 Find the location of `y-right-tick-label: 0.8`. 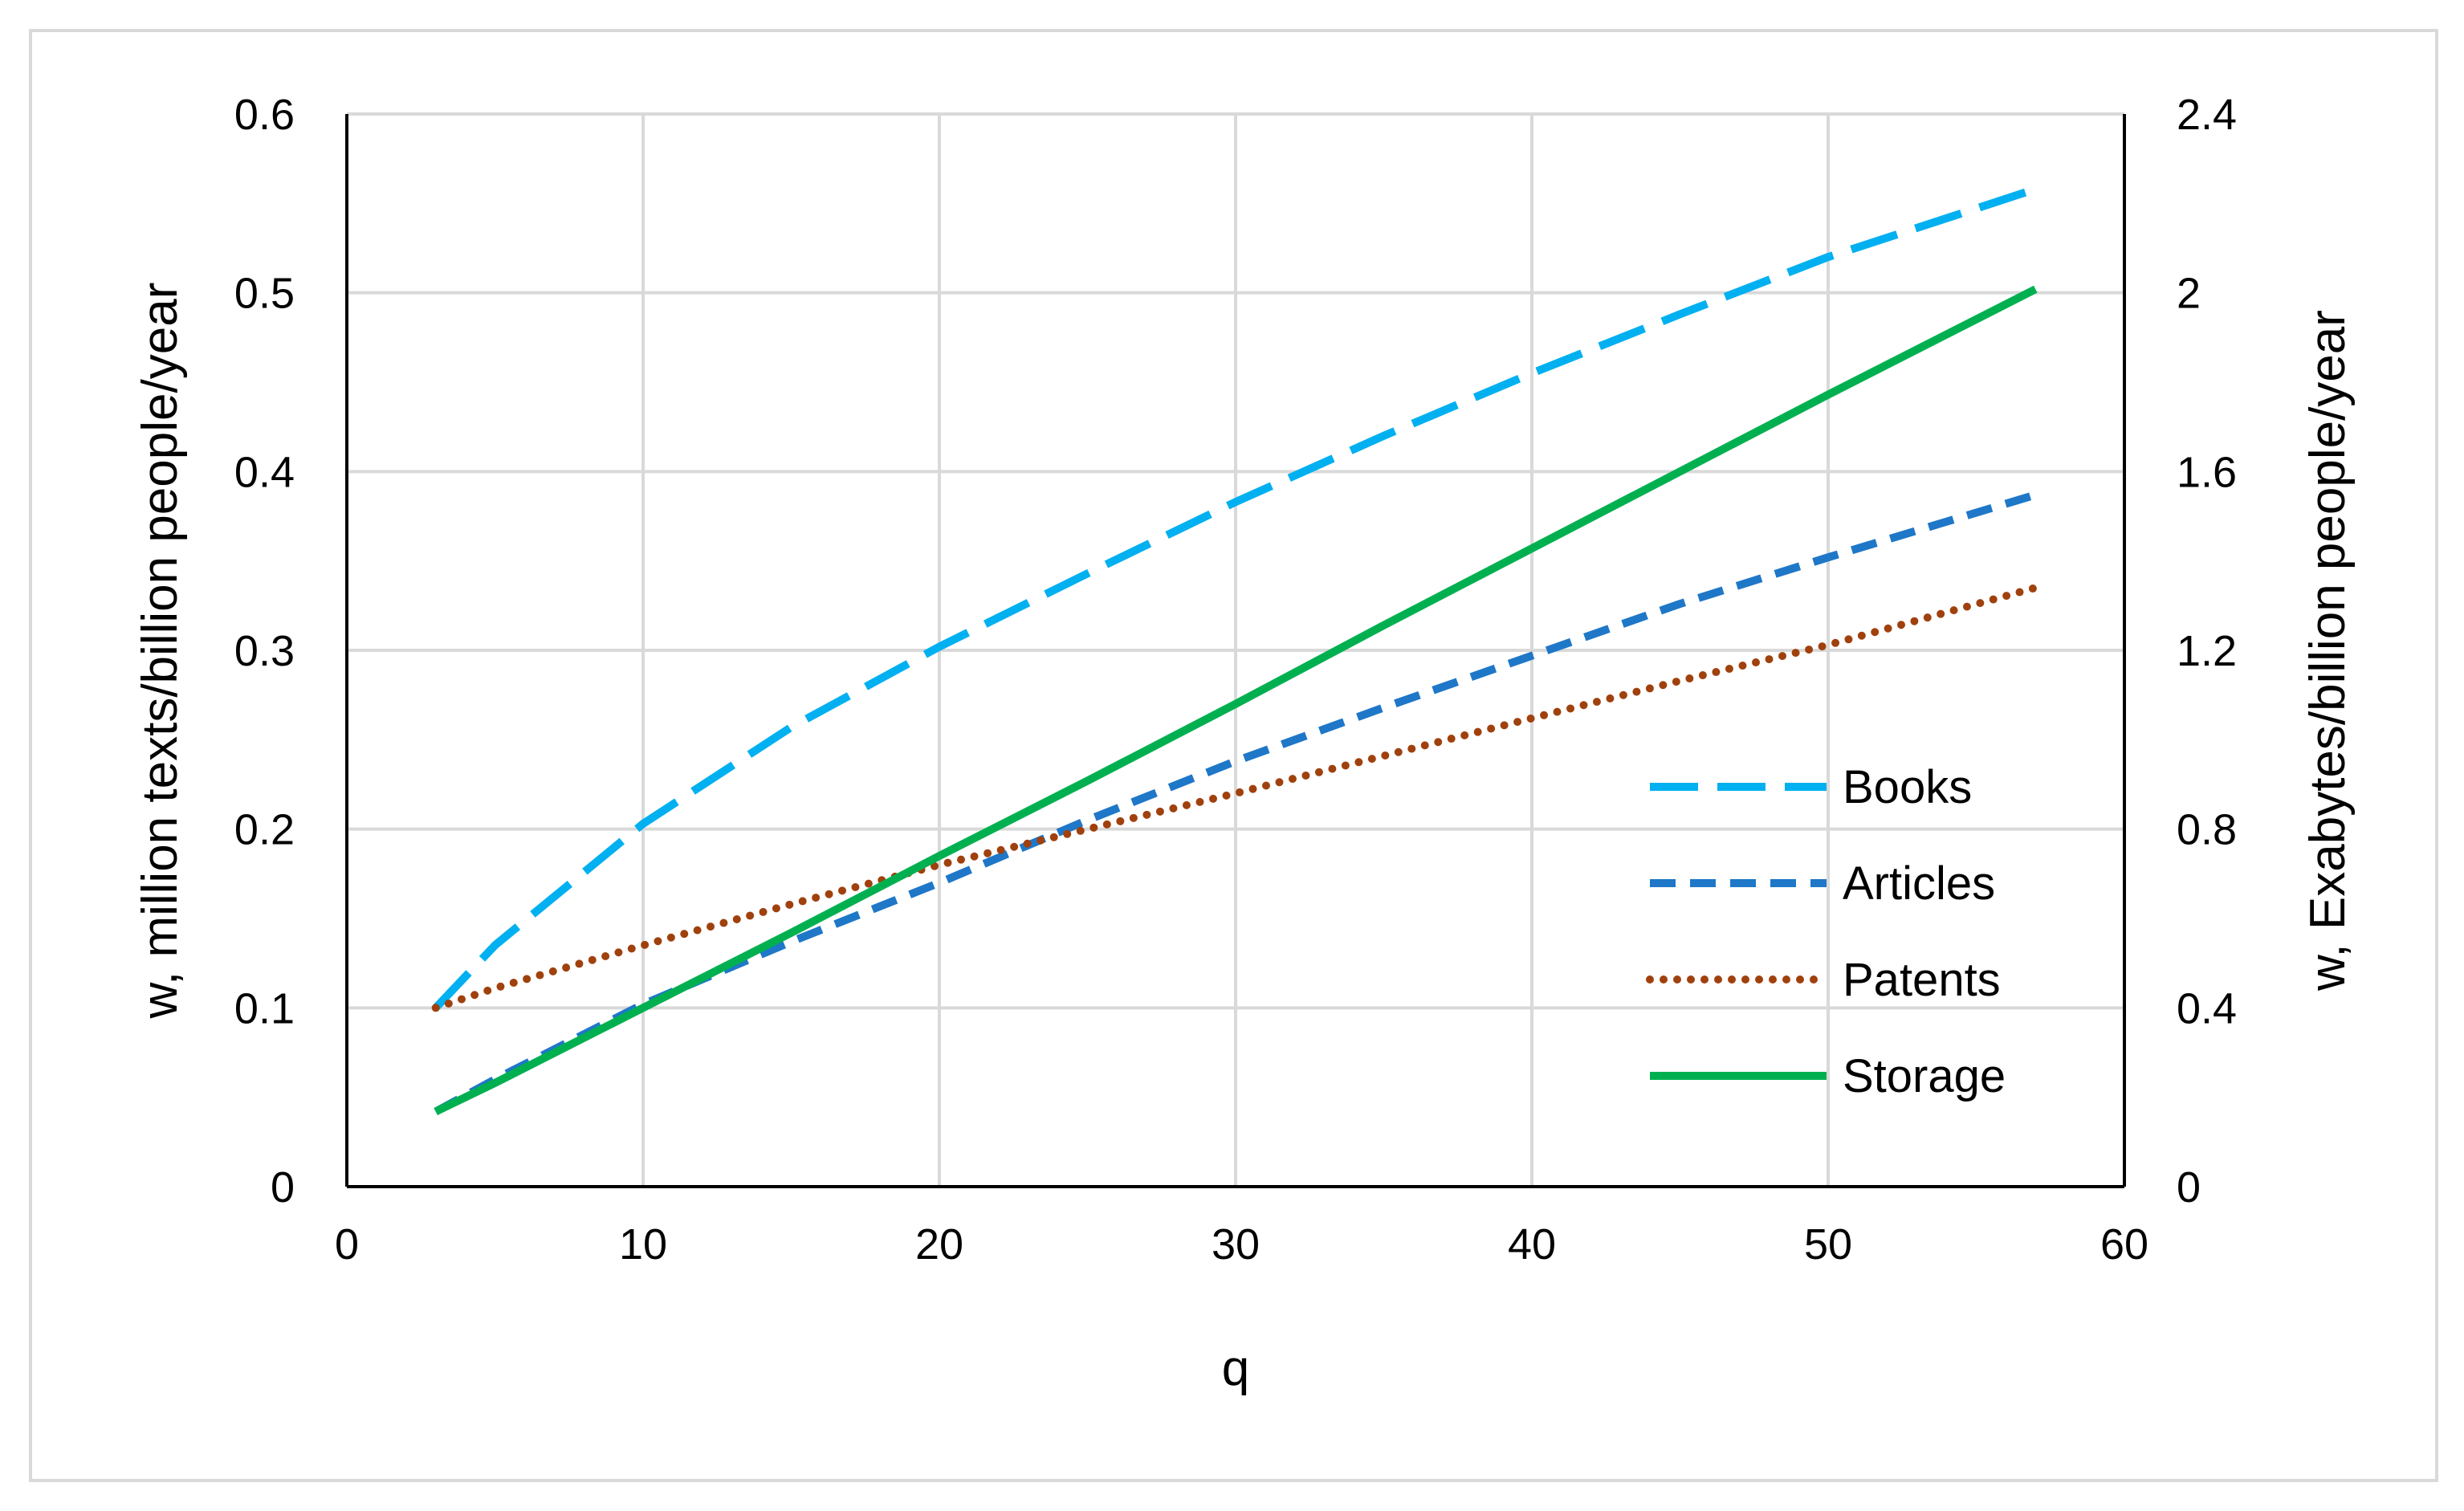

y-right-tick-label: 0.8 is located at coordinates (2207, 830).